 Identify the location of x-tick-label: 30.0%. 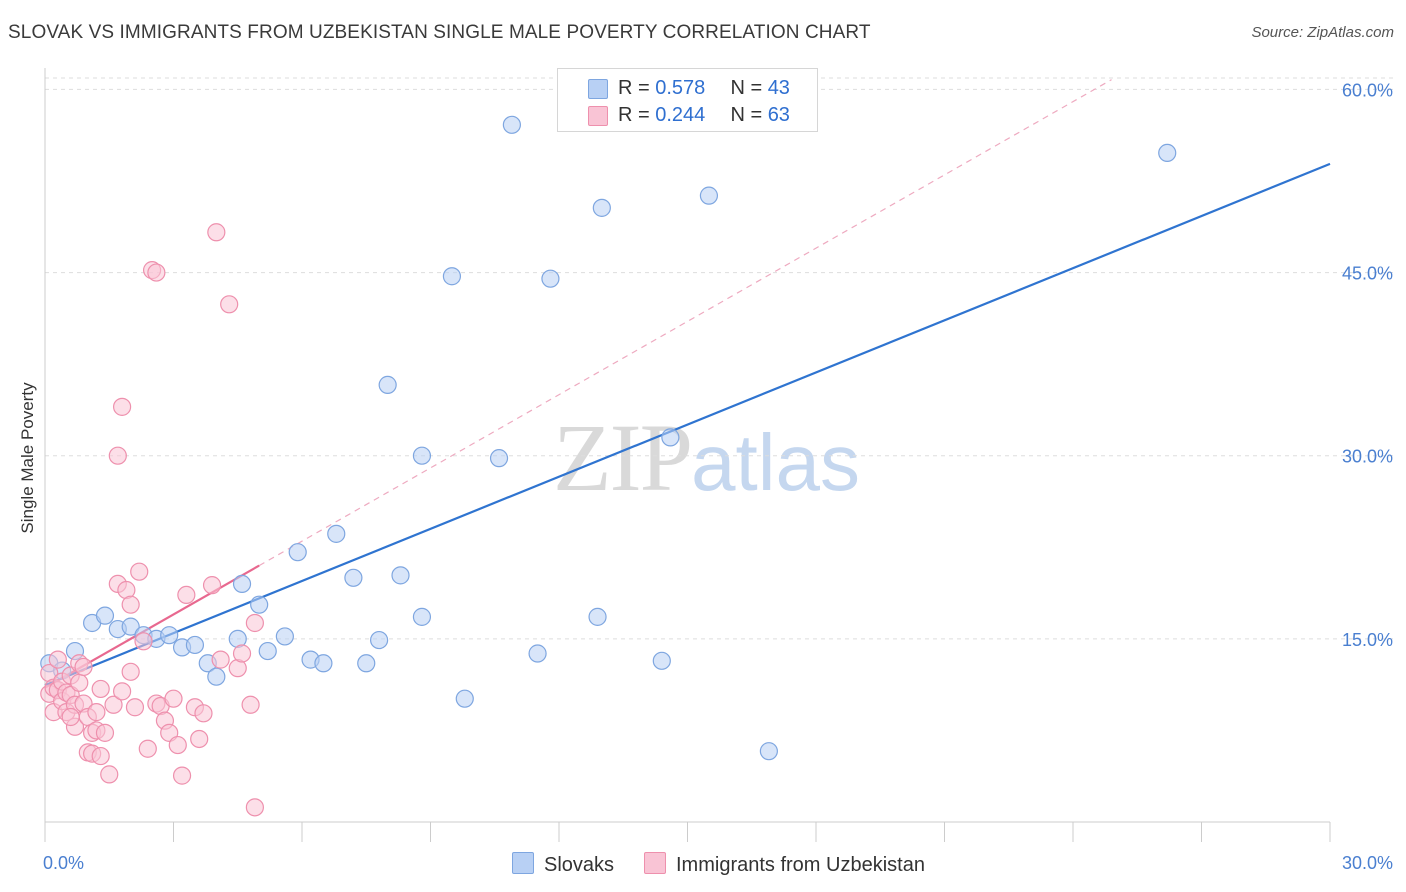
(1367, 863).